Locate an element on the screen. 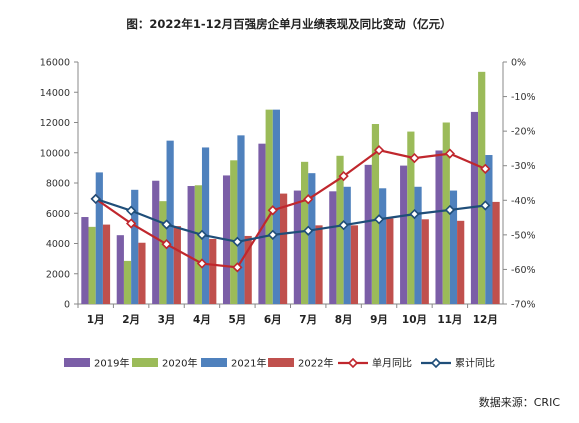 This screenshot has width=579, height=423. y-right-tick-label: -40% is located at coordinates (523, 201).